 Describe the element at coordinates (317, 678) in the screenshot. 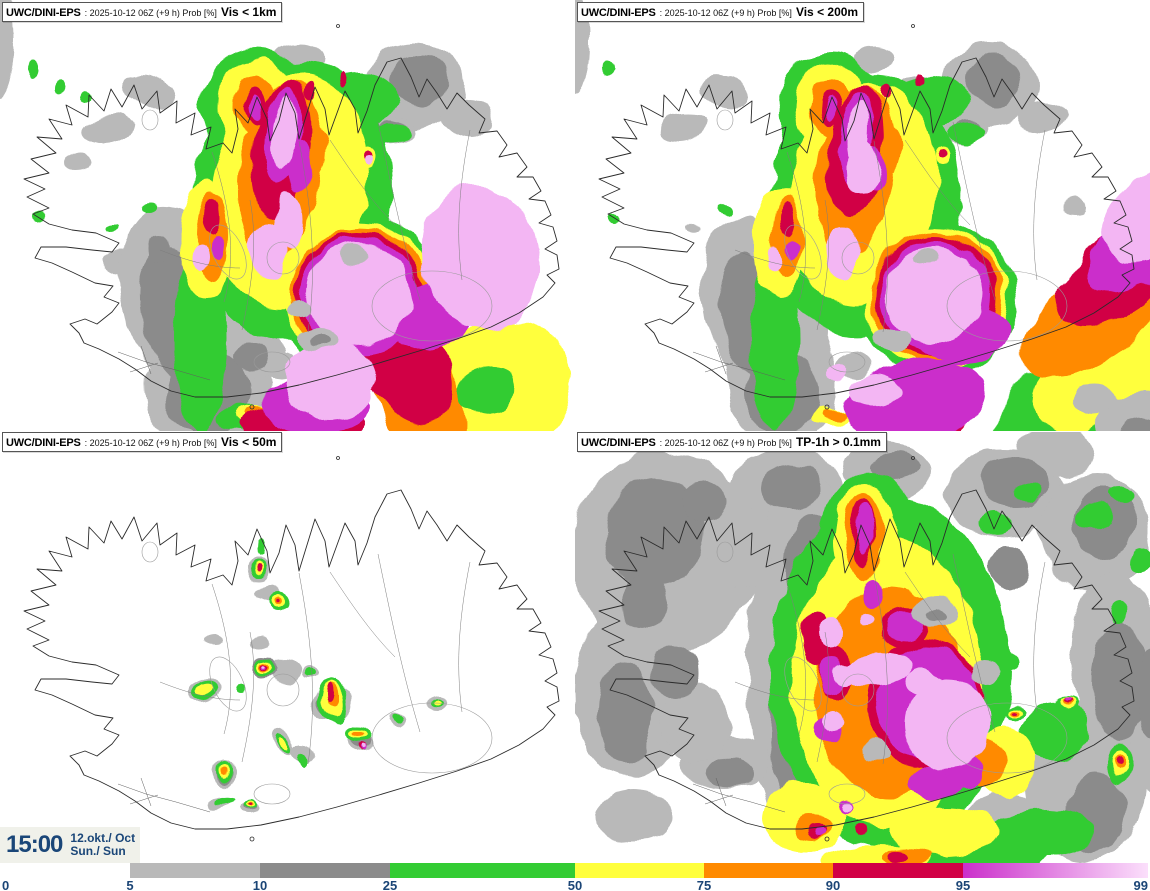

I see `probability-field` at that location.